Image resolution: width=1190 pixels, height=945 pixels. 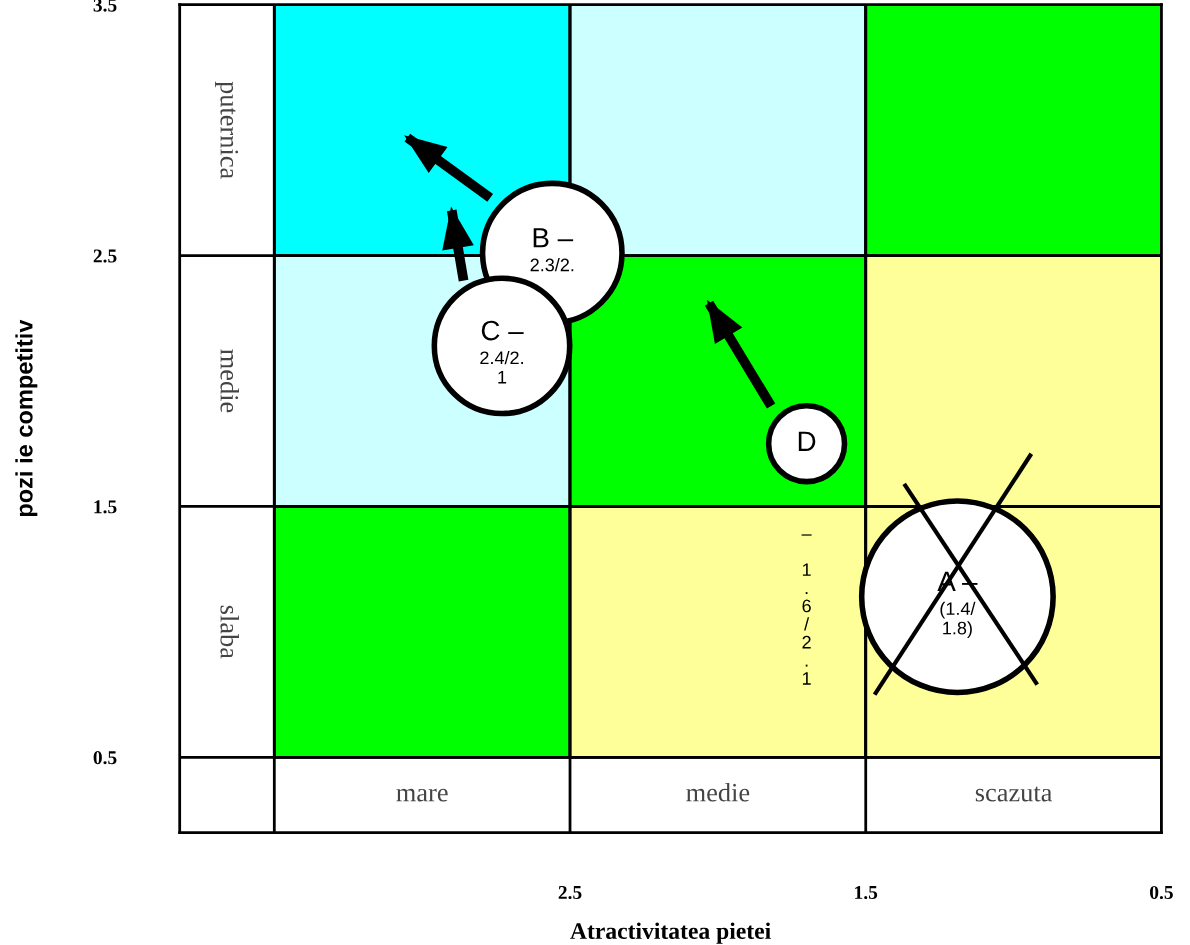 What do you see at coordinates (422, 795) in the screenshot?
I see `annotation: mare` at bounding box center [422, 795].